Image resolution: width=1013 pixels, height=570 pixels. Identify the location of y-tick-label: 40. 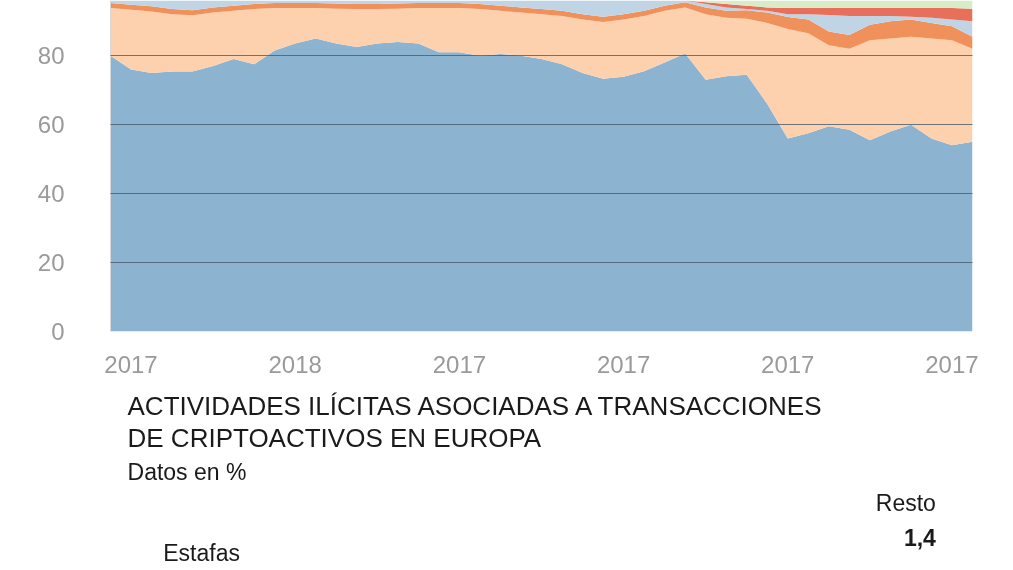
(51, 194).